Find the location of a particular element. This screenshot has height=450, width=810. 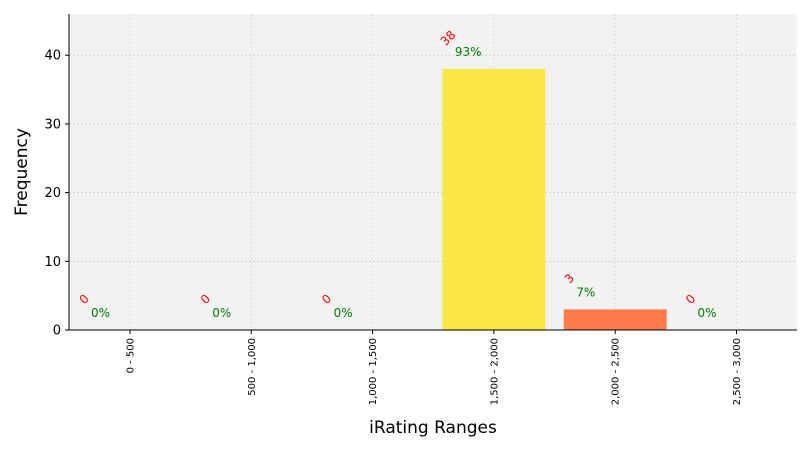

x-tick-label: 1,000 - 1,500 is located at coordinates (373, 371).